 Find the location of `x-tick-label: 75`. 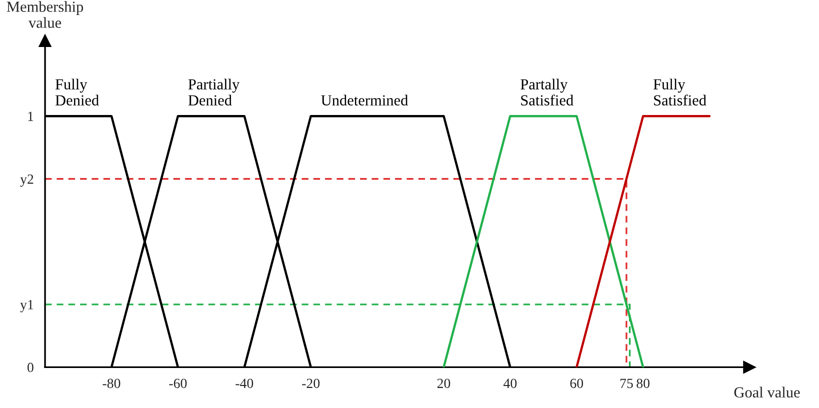

x-tick-label: 75 is located at coordinates (626, 383).